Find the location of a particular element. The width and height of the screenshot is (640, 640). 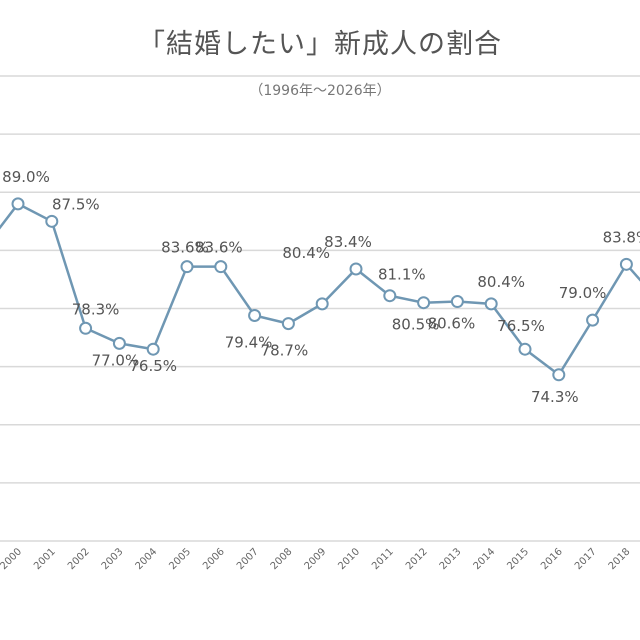

x-tick-label: 2015 is located at coordinates (518, 559).